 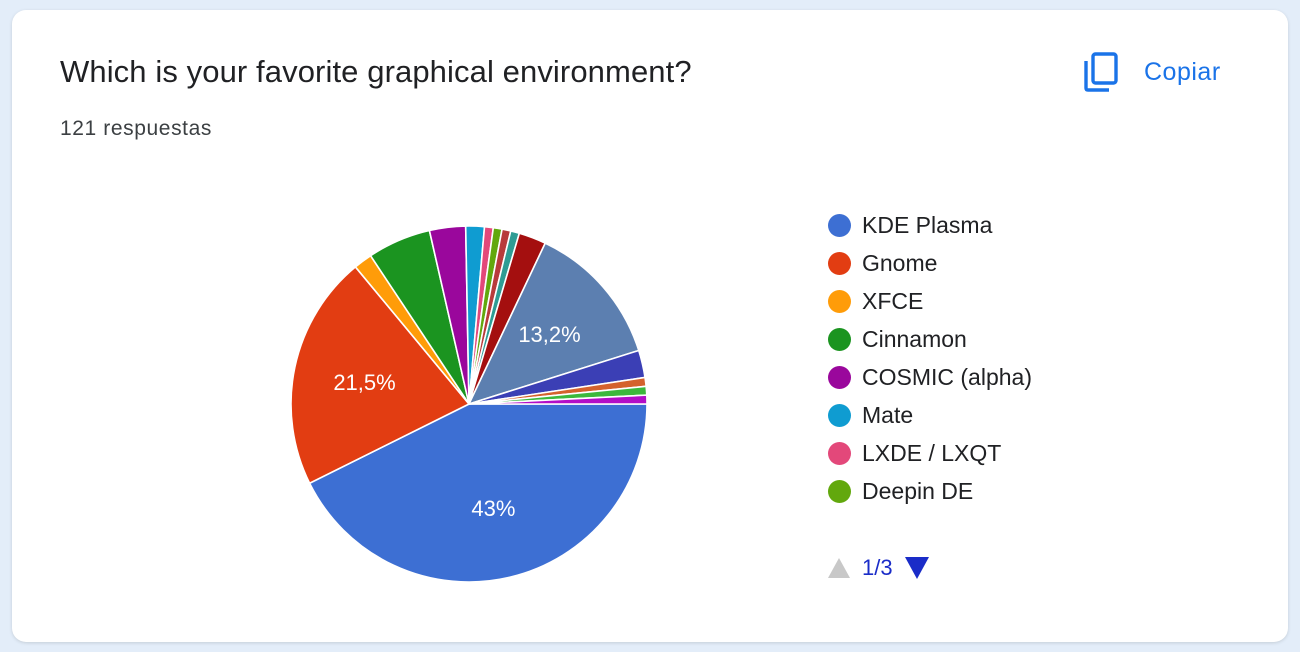 I want to click on legend-label: Cinnamon, so click(x=914, y=338).